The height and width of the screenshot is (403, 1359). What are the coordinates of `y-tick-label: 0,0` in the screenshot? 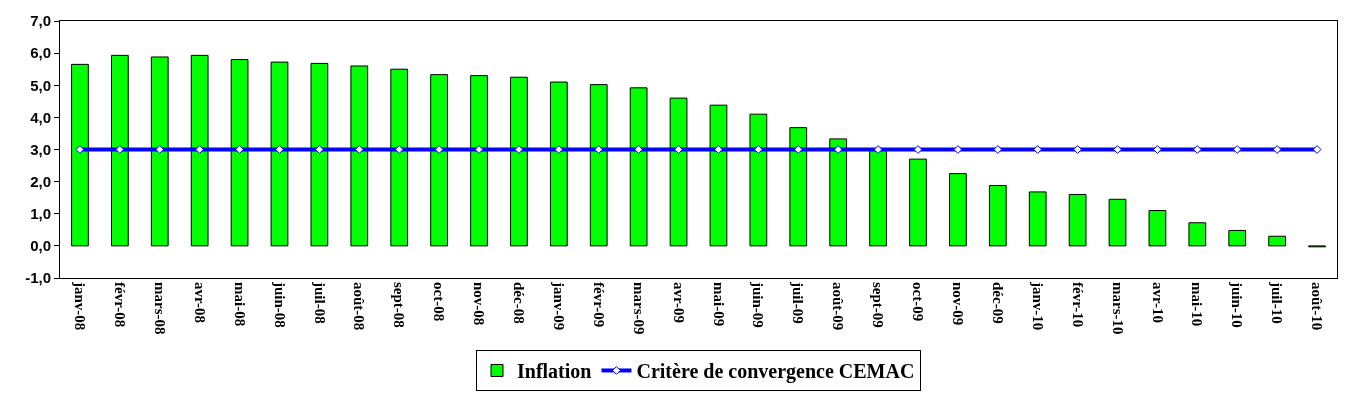 It's located at (40, 246).